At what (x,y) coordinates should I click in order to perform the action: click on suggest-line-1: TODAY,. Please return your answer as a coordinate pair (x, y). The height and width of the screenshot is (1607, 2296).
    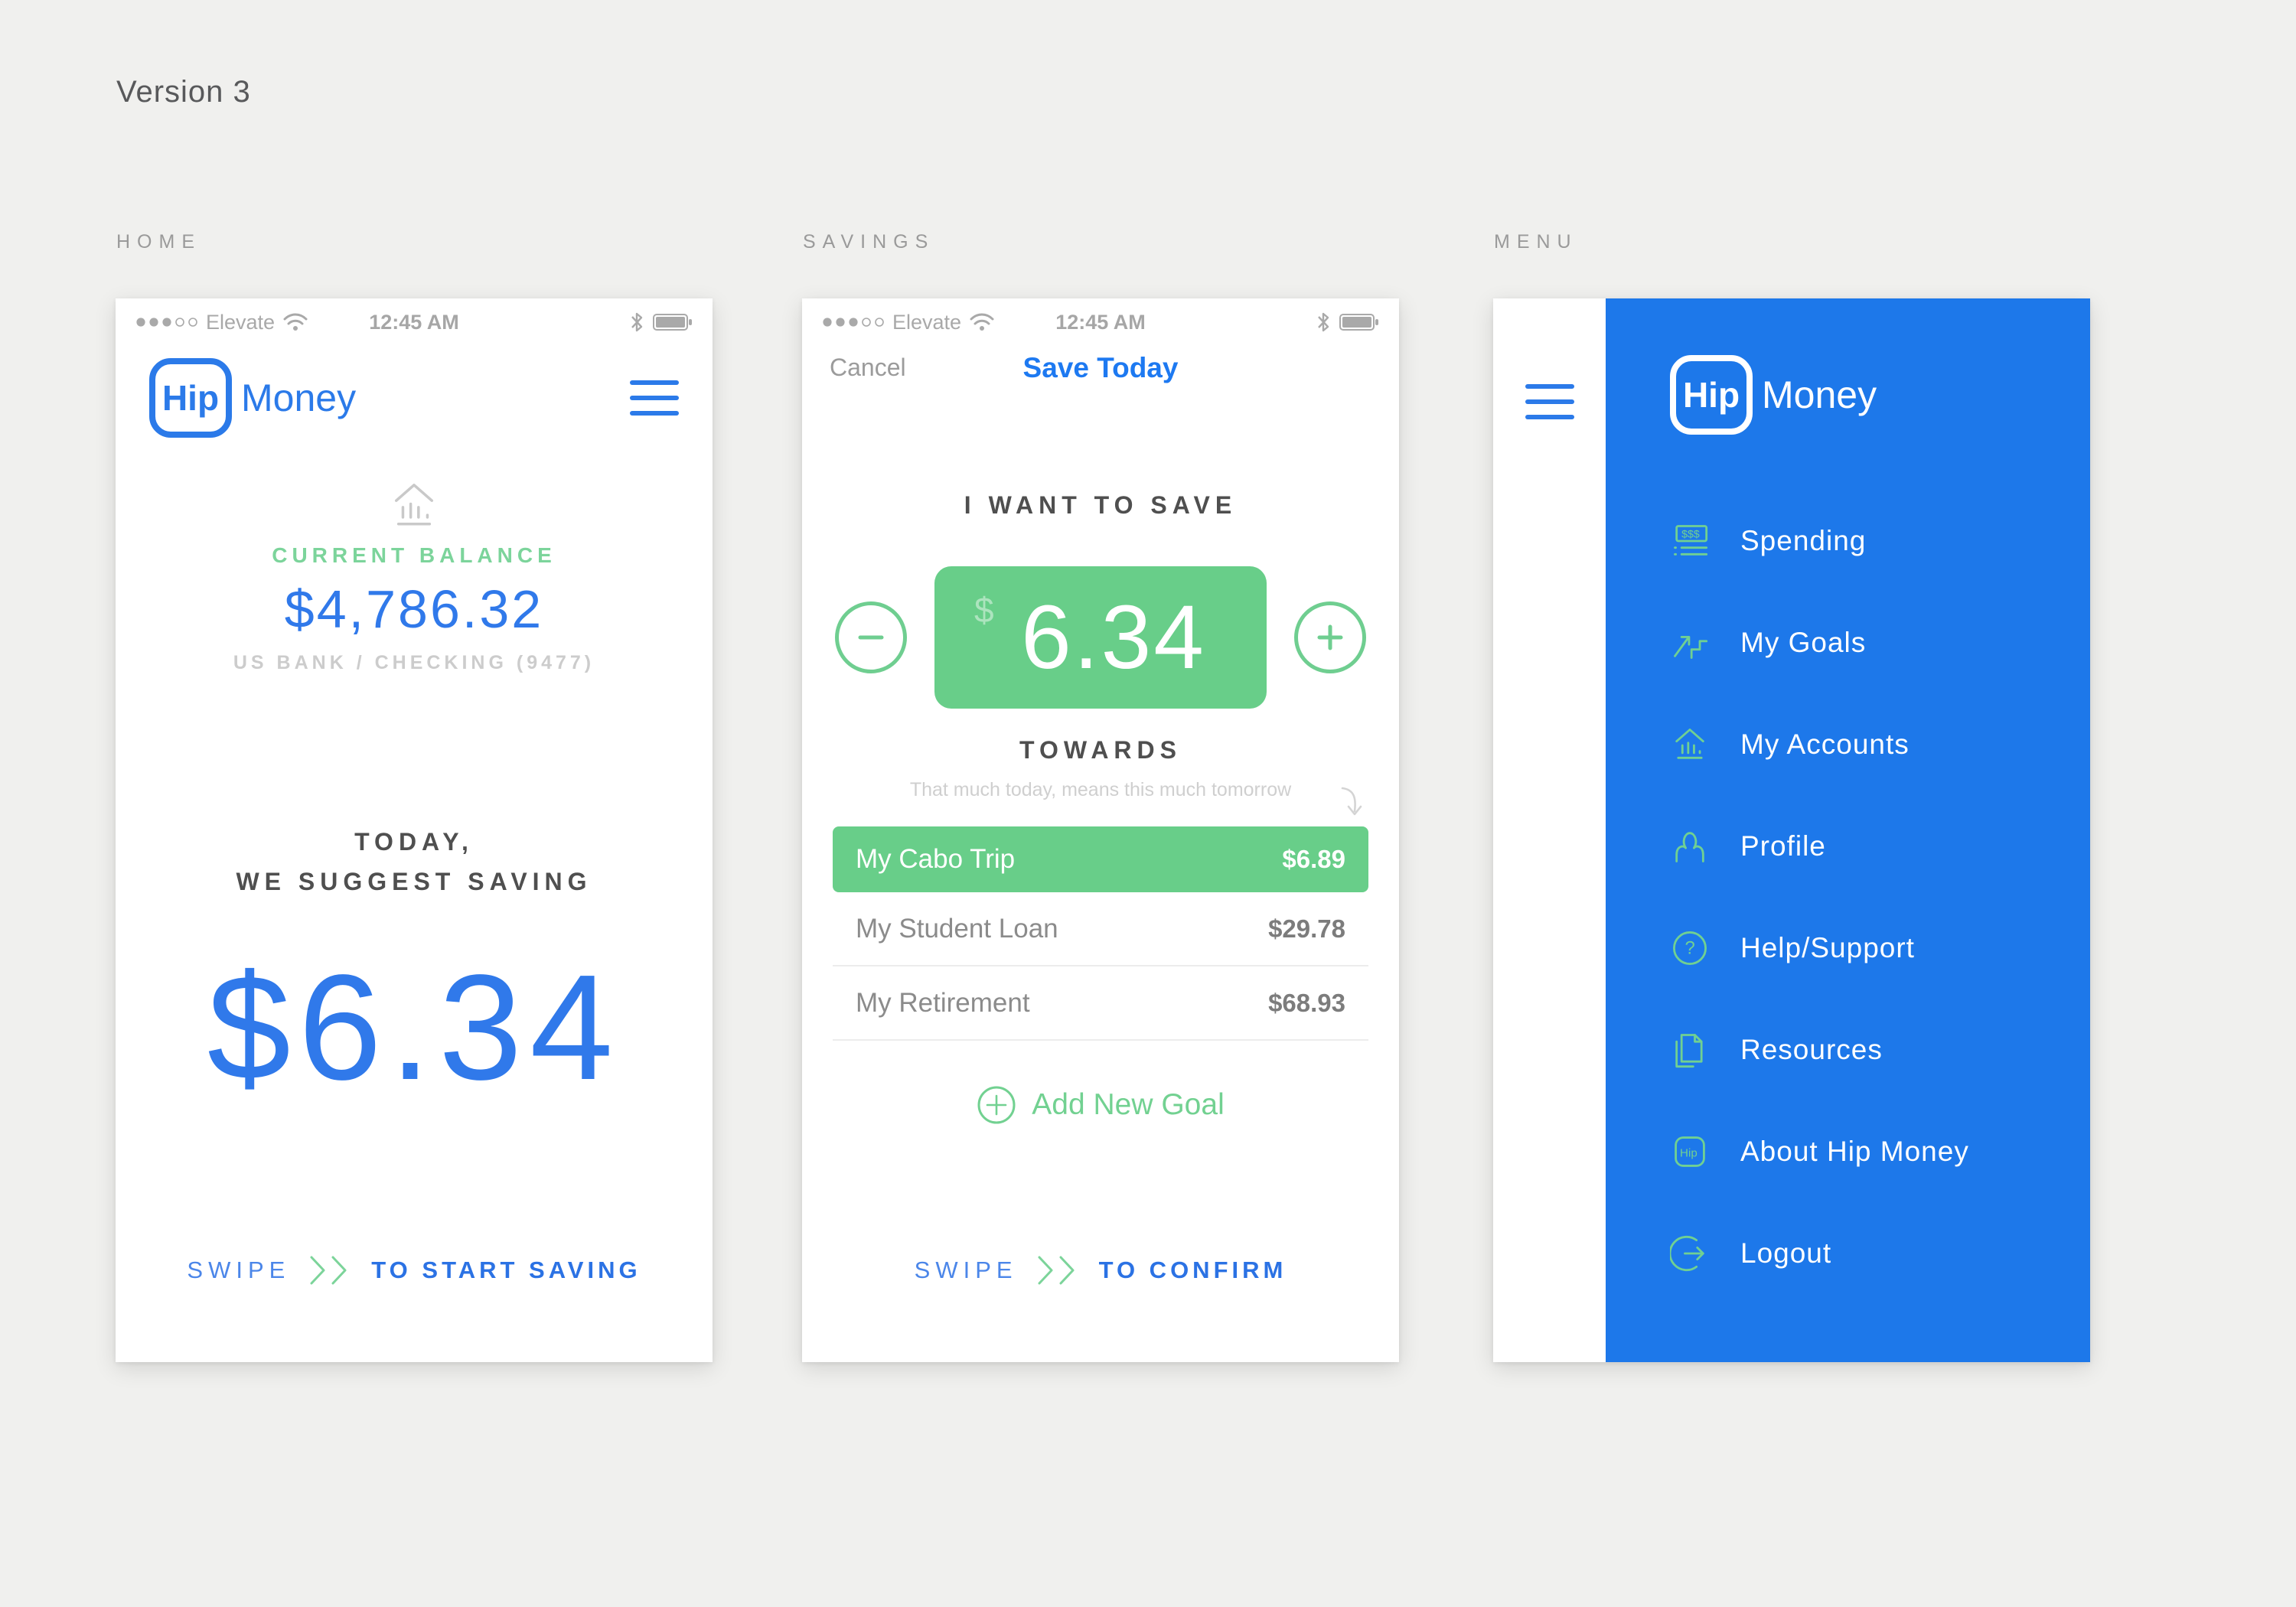
    Looking at the image, I should click on (414, 842).